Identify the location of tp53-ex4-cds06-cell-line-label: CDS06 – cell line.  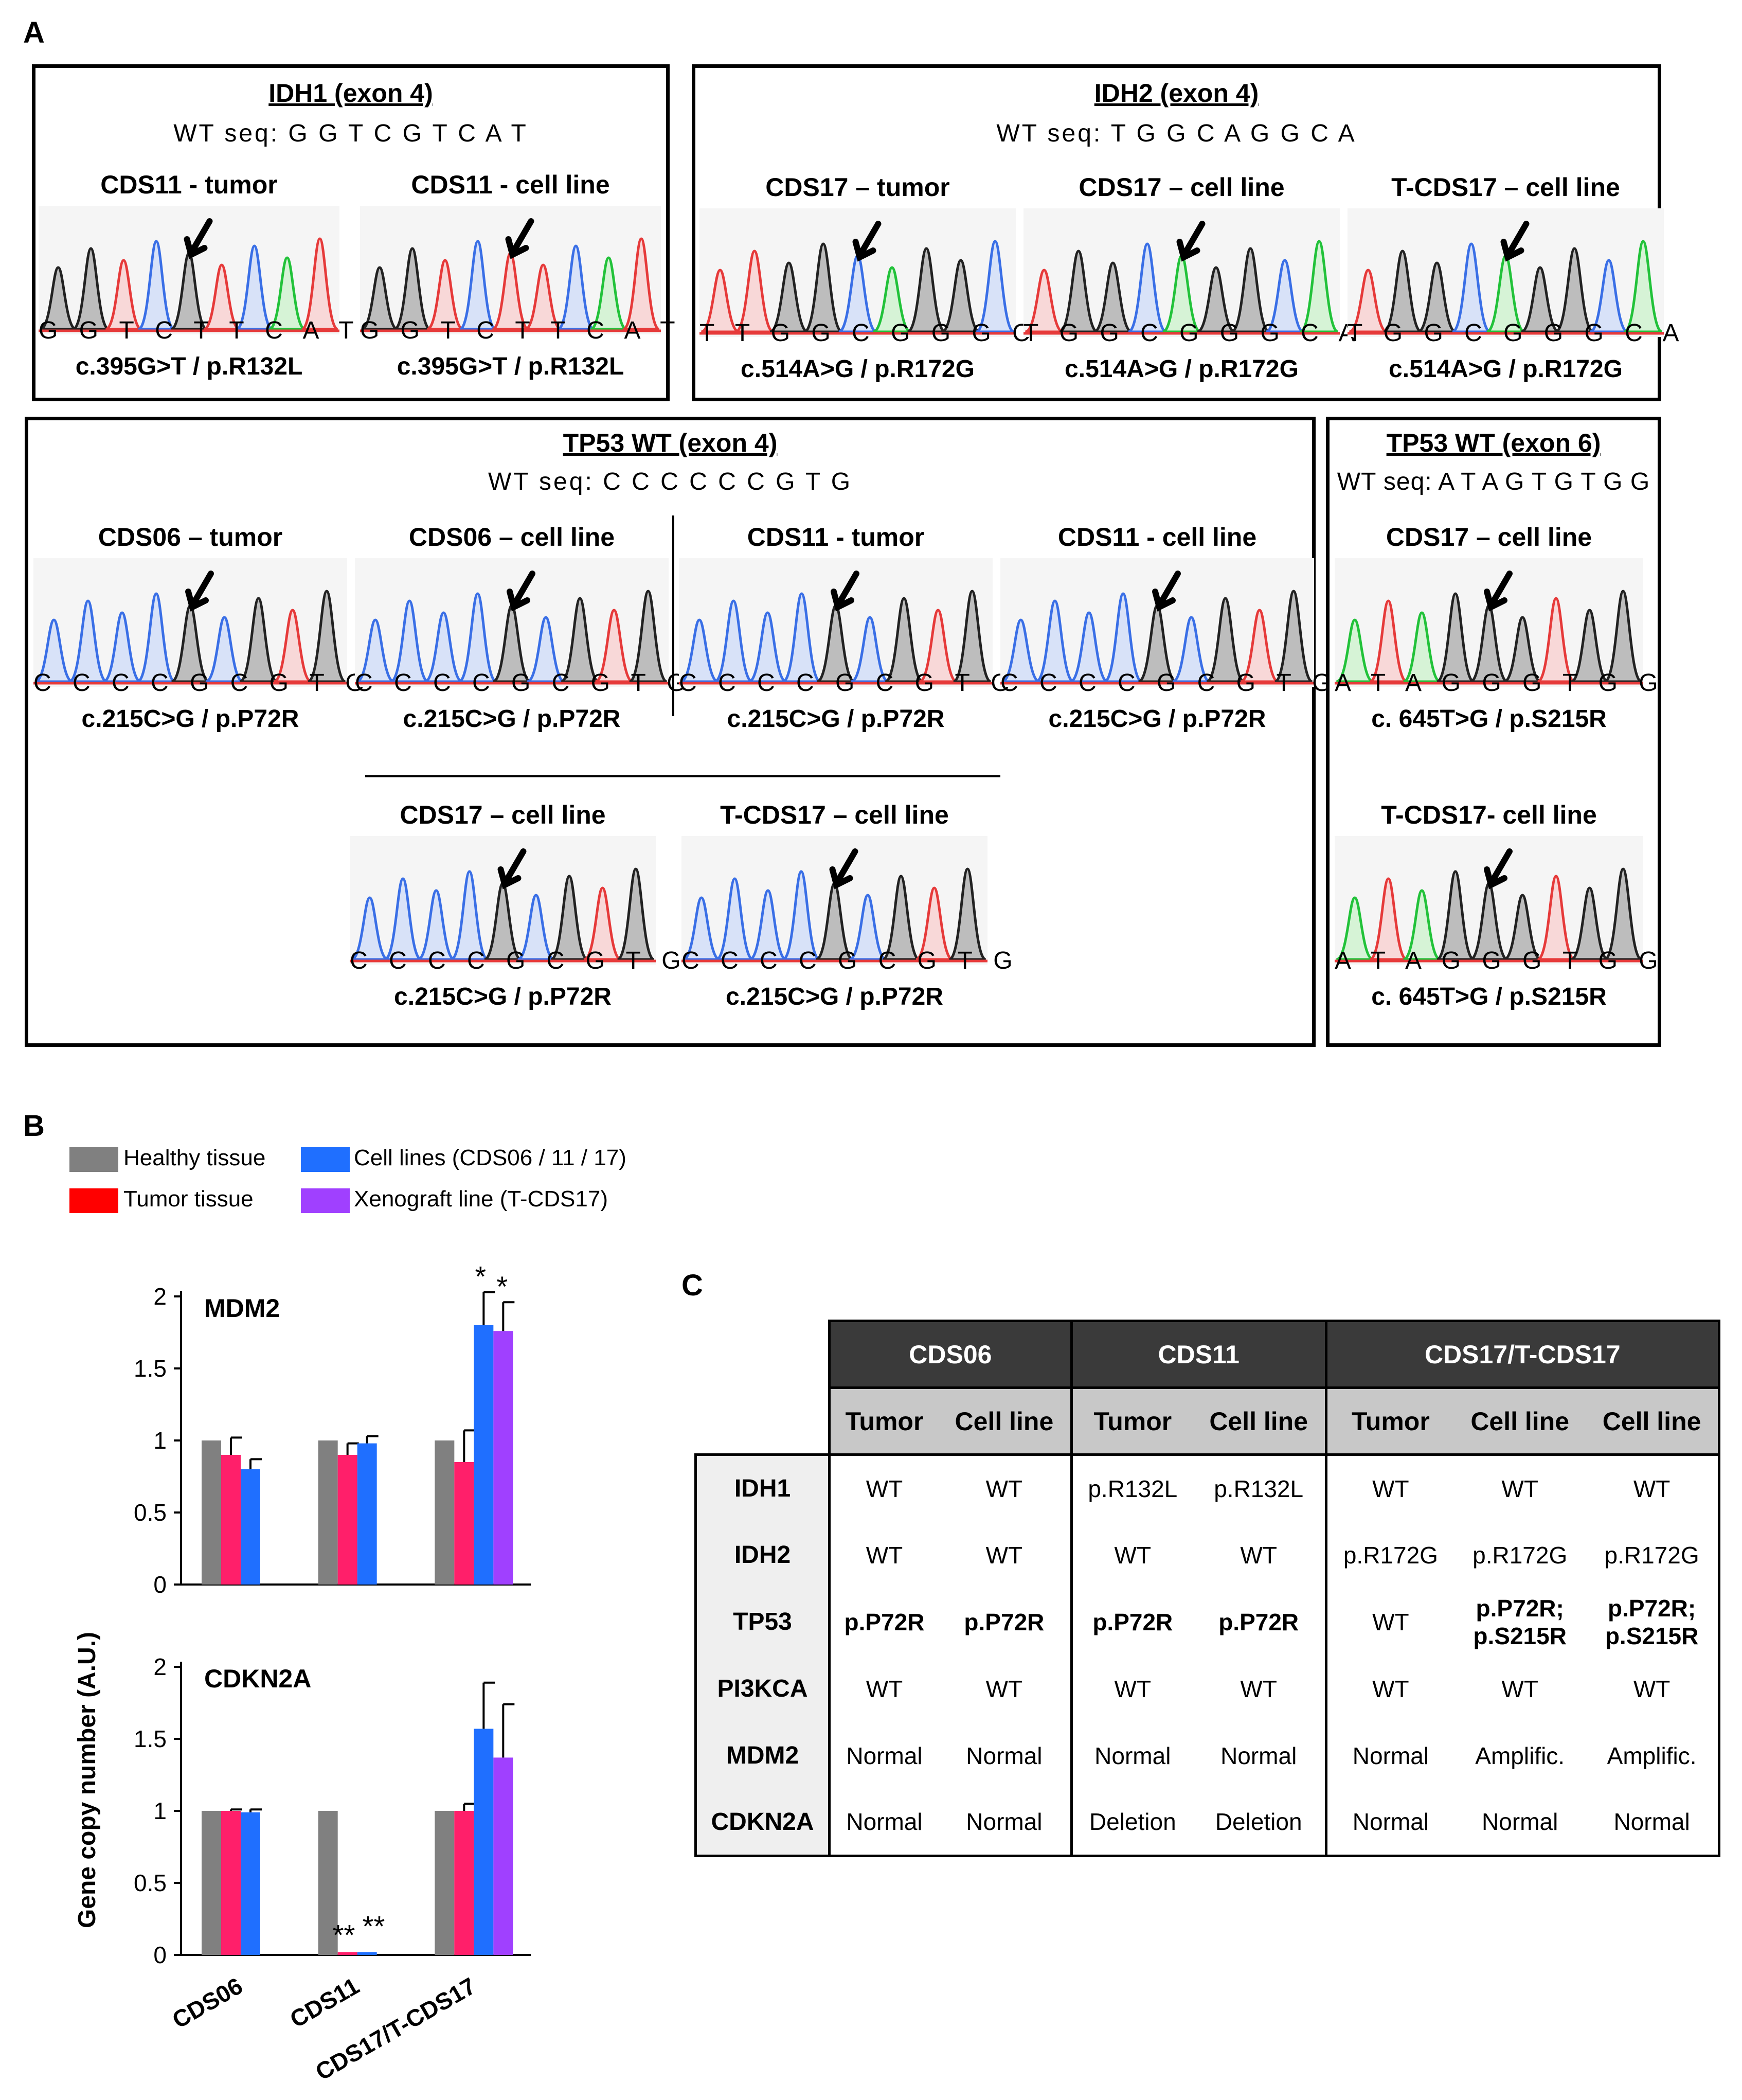
(511, 537).